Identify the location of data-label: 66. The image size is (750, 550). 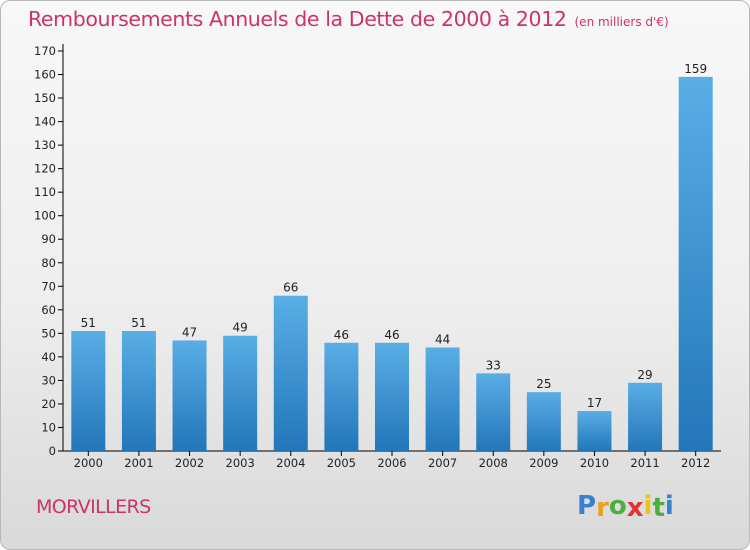
(290, 288).